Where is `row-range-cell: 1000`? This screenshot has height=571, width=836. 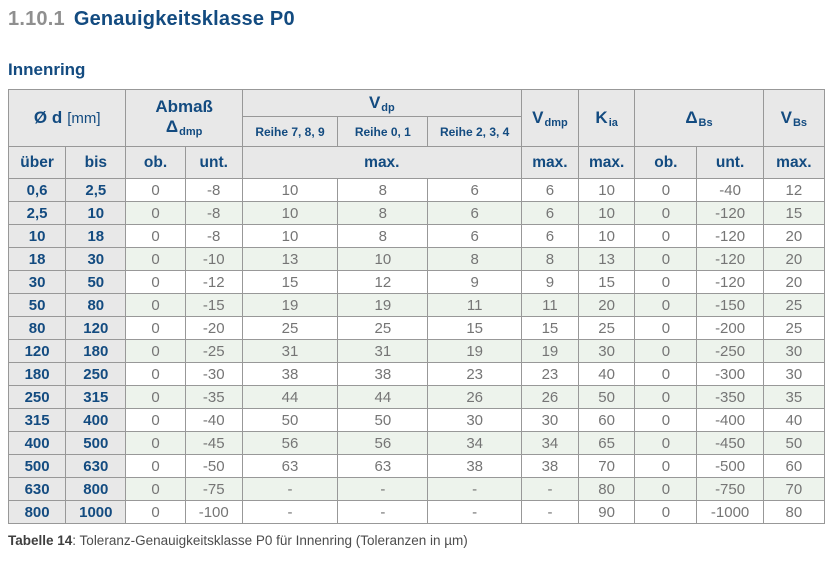
row-range-cell: 1000 is located at coordinates (96, 512).